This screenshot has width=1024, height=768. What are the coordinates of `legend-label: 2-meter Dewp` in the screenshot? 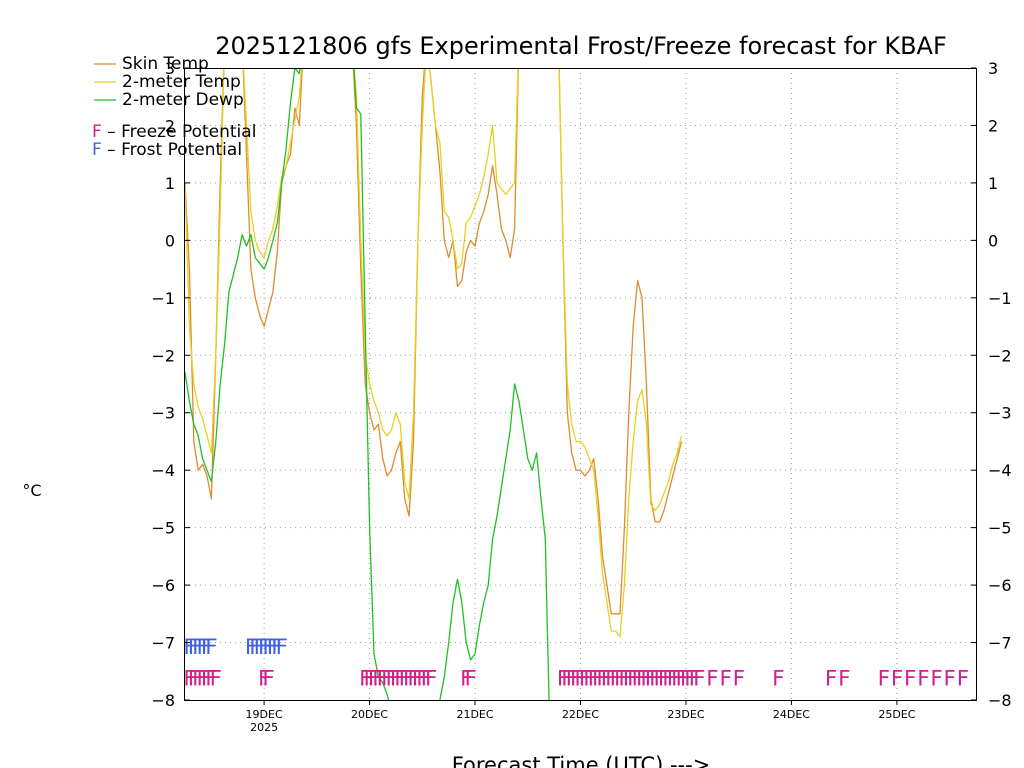 It's located at (183, 100).